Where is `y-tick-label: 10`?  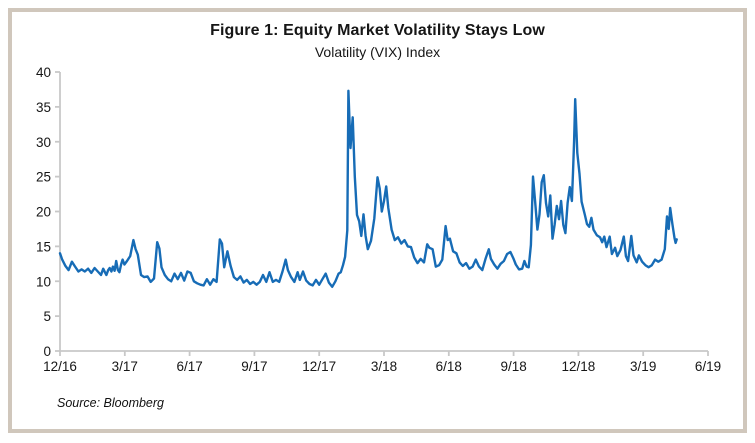 y-tick-label: 10 is located at coordinates (43, 281).